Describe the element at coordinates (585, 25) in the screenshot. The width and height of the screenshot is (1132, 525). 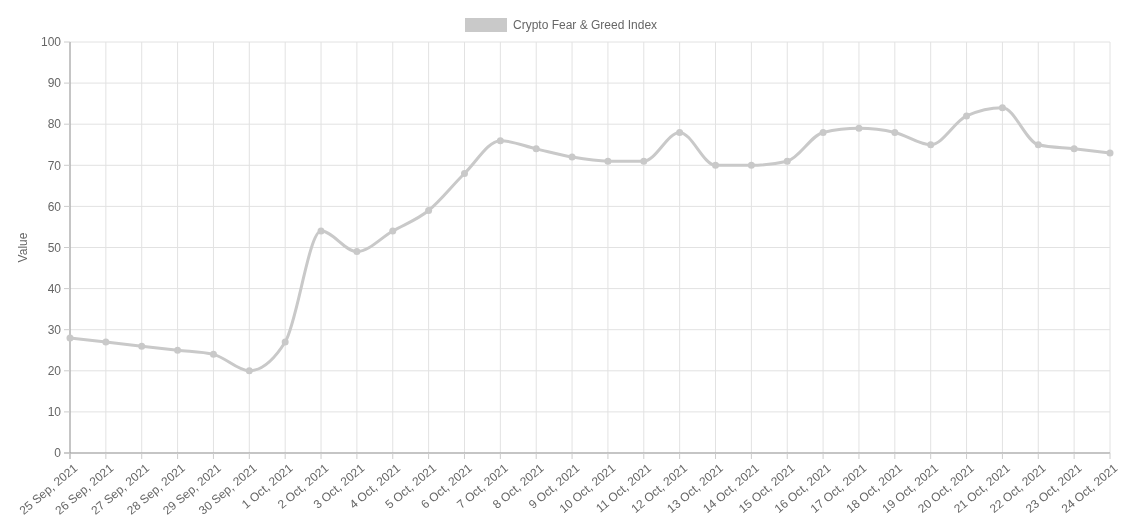
I see `legend-label: Crypto Fear & Greed Index` at that location.